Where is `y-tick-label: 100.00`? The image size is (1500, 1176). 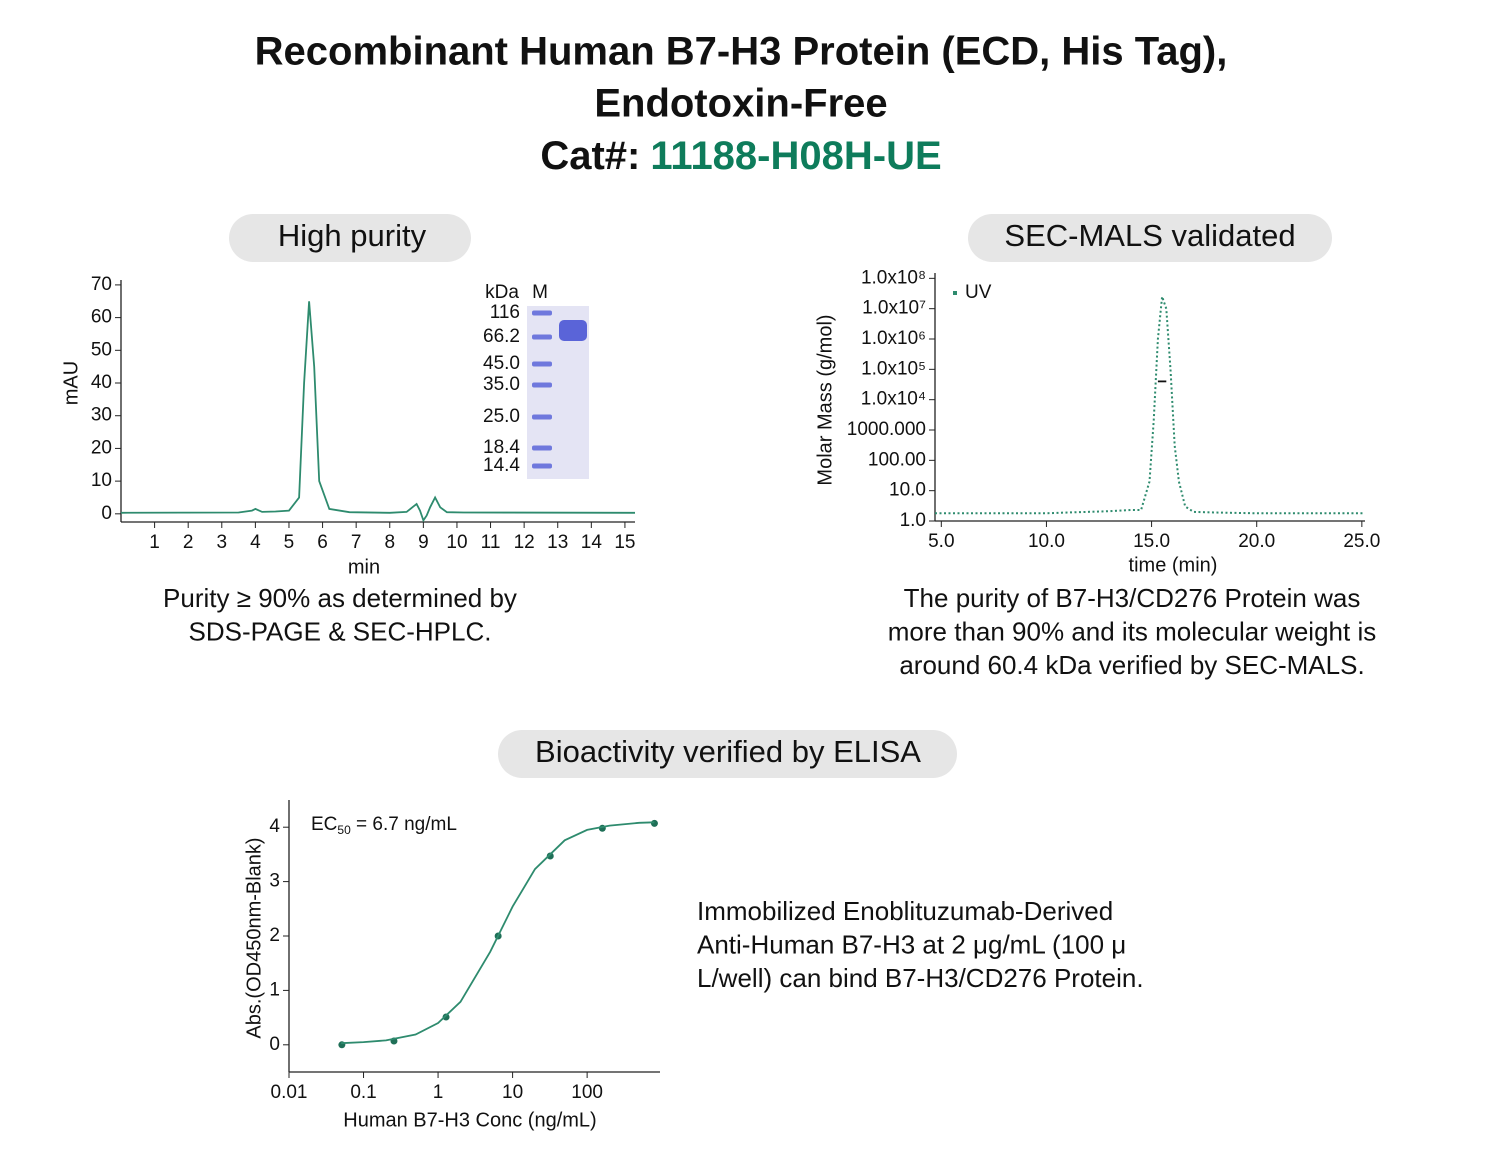 y-tick-label: 100.00 is located at coordinates (897, 459).